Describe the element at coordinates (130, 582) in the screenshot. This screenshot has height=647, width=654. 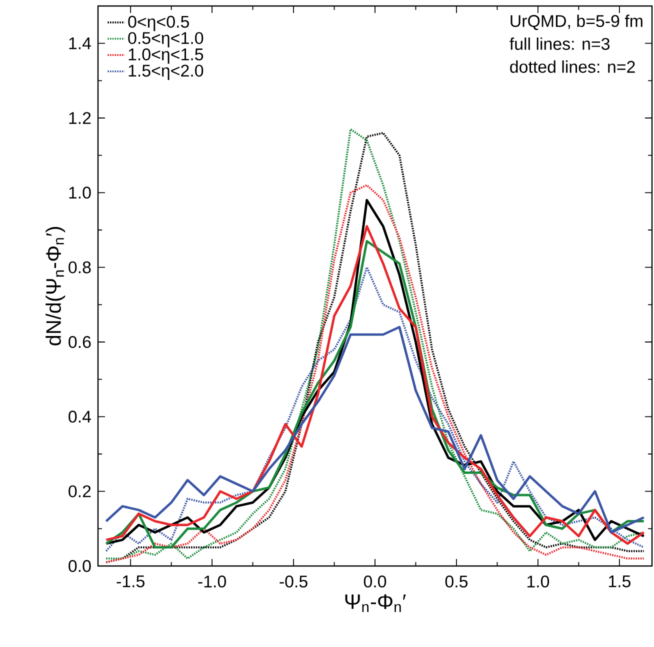
I see `x-tick-label: -1.5` at that location.